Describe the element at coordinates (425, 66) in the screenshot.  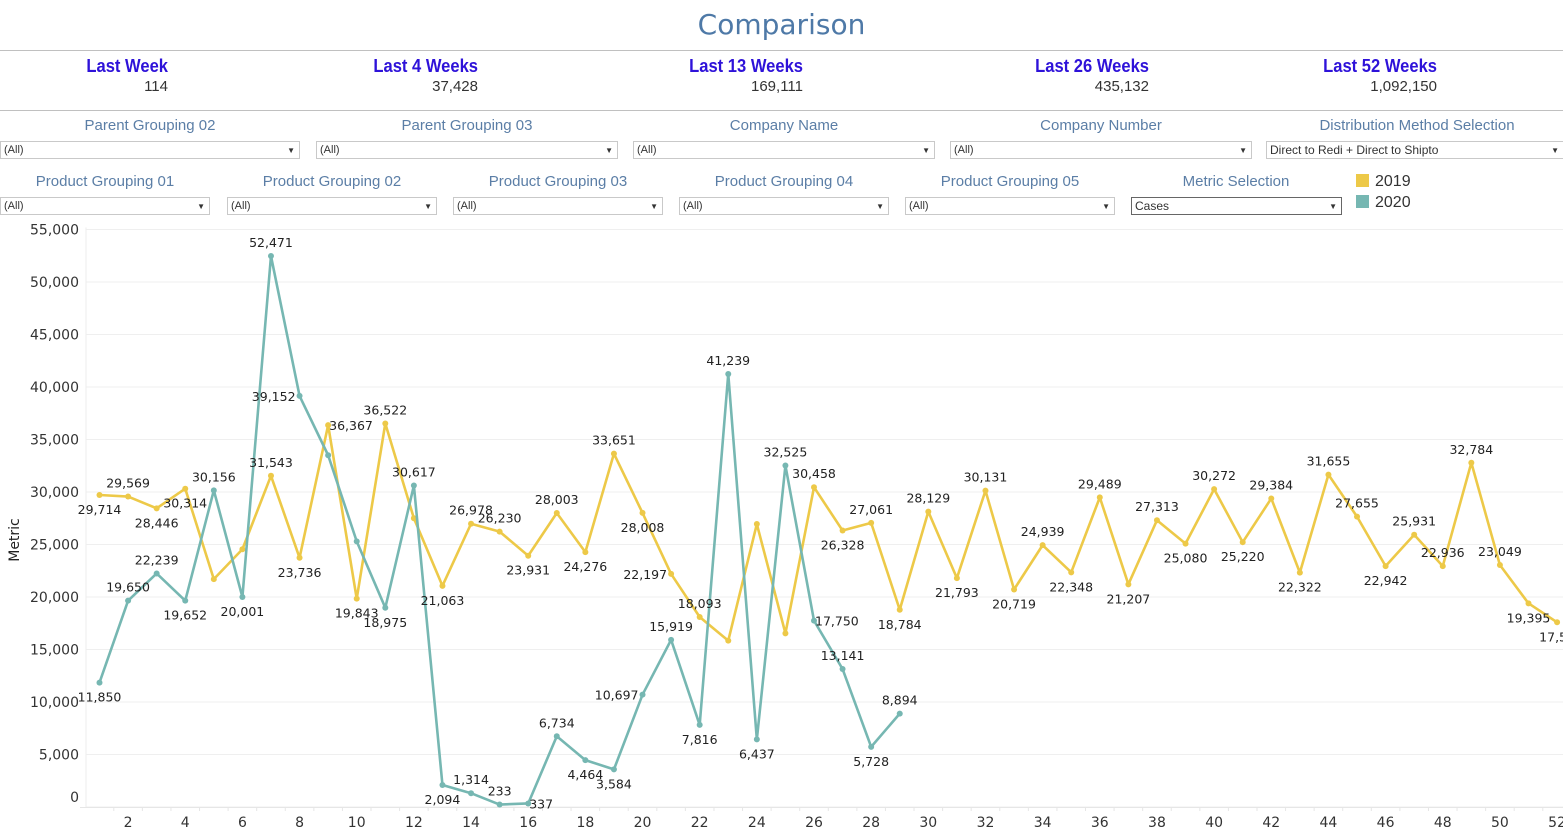
I see `kpi-label: Last 4 Weeks` at that location.